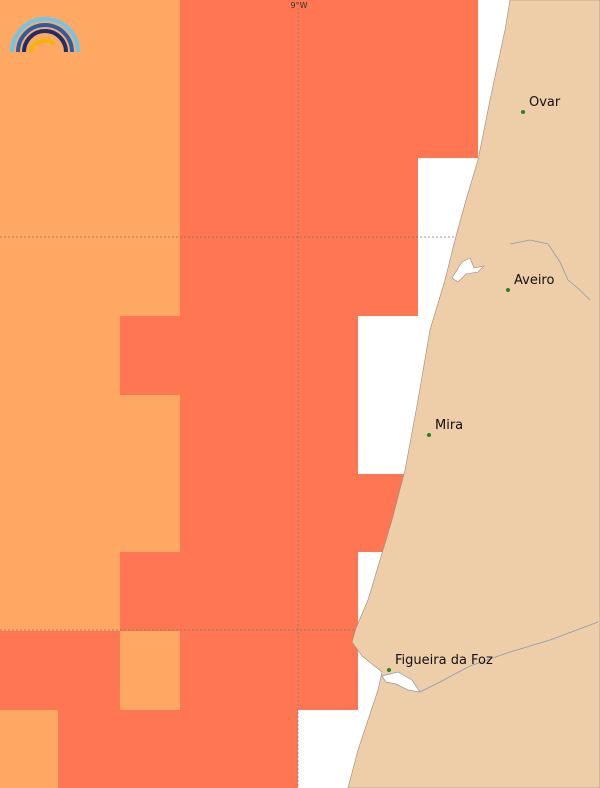 The image size is (600, 788). I want to click on estuary, so click(401, 682).